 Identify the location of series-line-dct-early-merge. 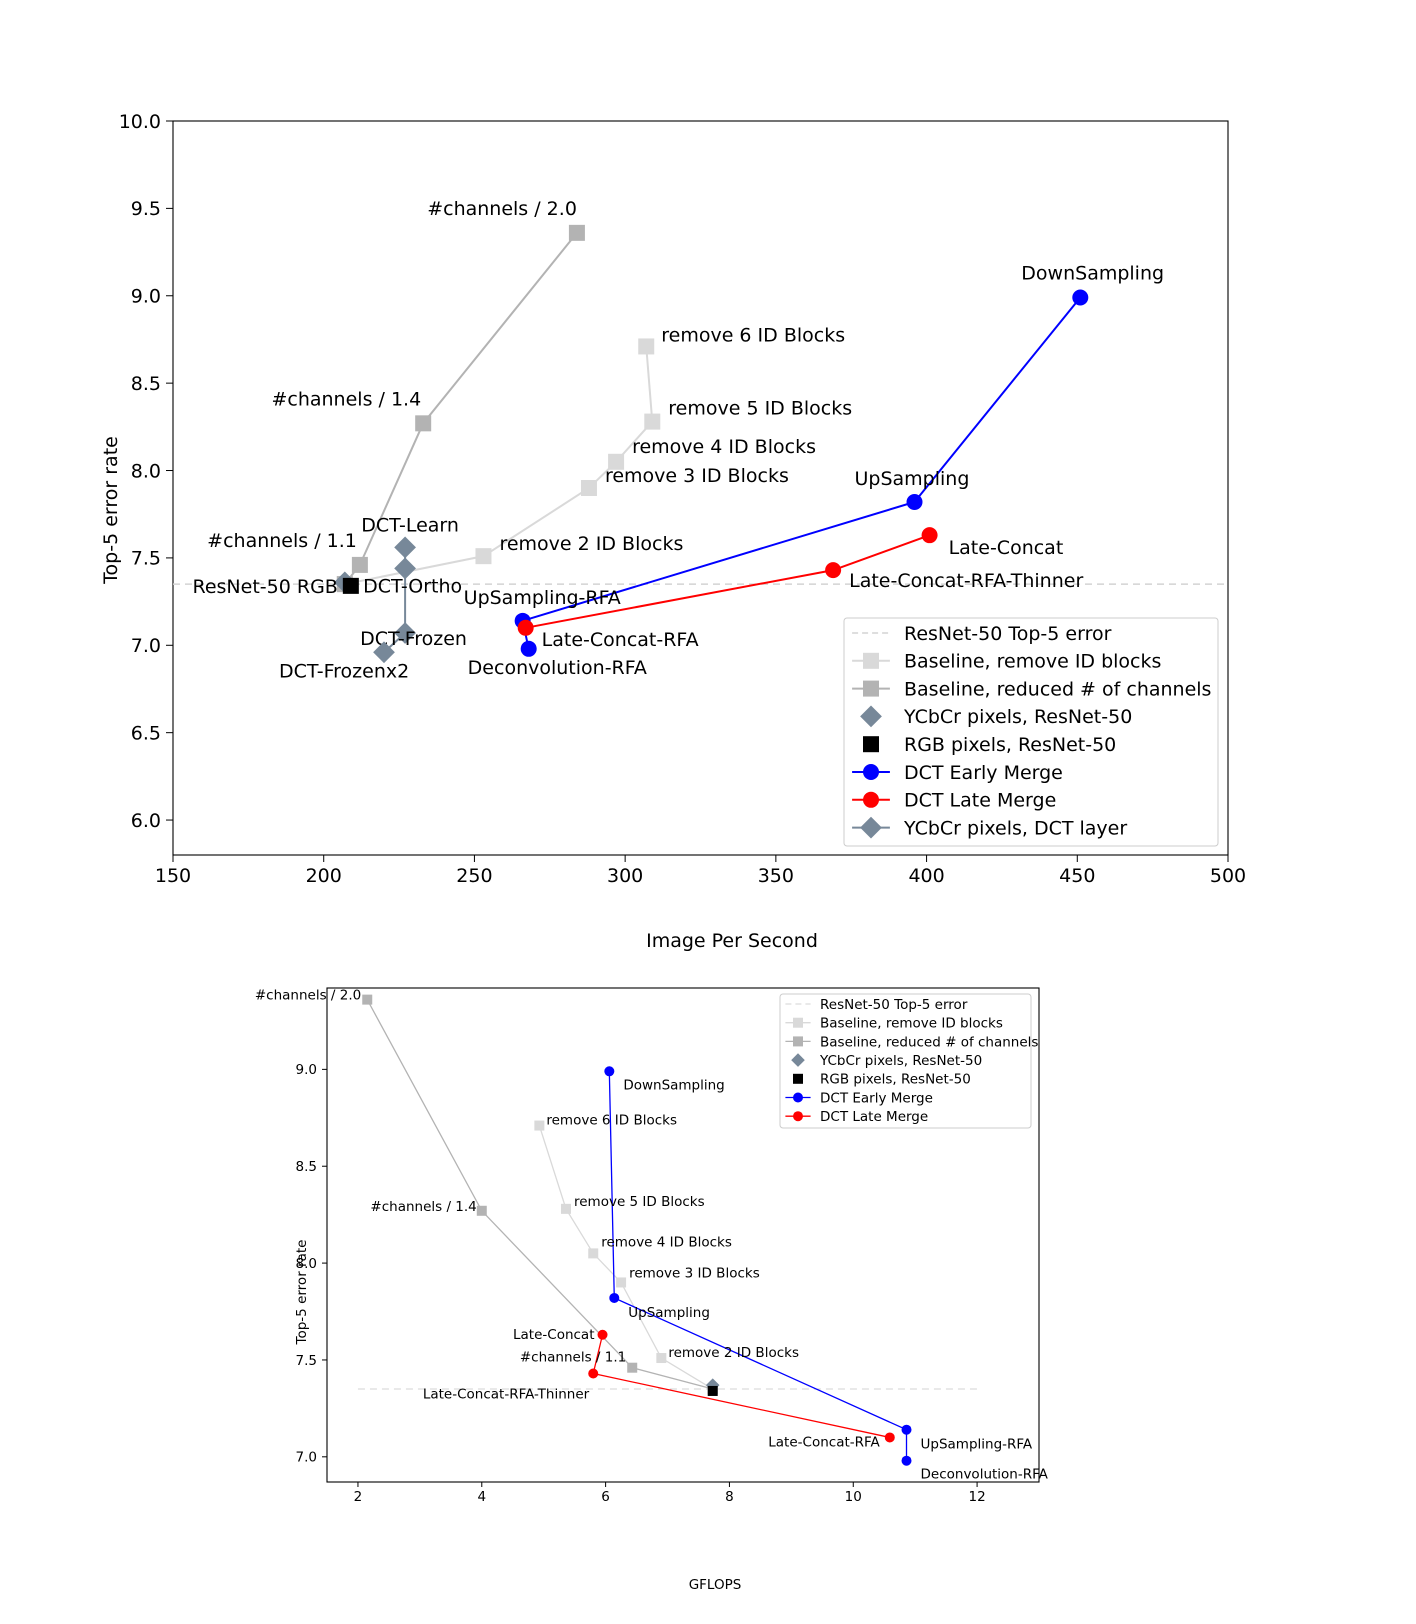
(758, 1266).